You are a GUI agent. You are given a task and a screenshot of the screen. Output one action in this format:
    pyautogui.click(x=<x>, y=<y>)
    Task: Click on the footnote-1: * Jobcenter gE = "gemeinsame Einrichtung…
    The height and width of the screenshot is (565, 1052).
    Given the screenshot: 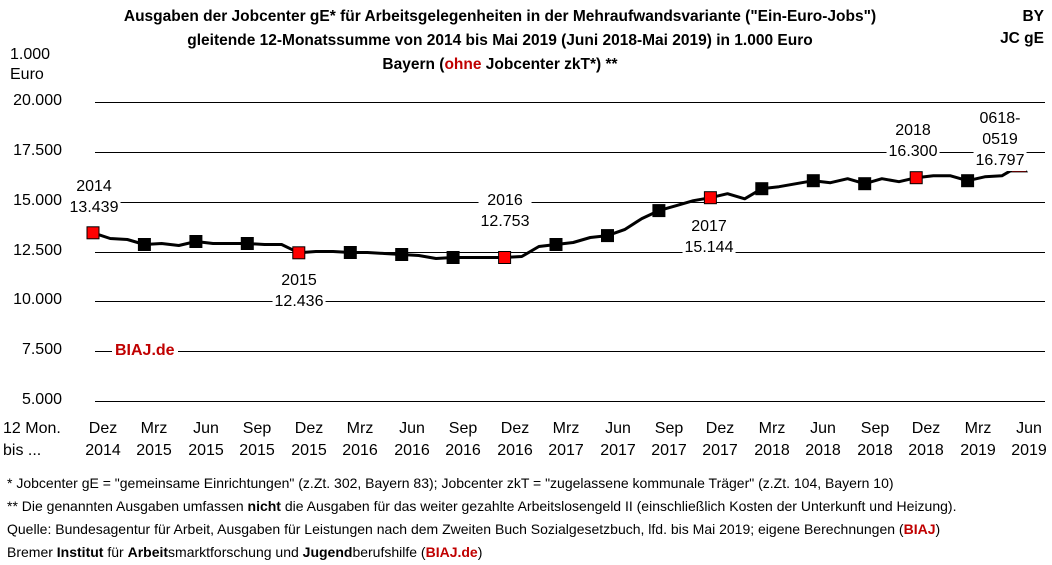 What is the action you would take?
    pyautogui.click(x=450, y=483)
    